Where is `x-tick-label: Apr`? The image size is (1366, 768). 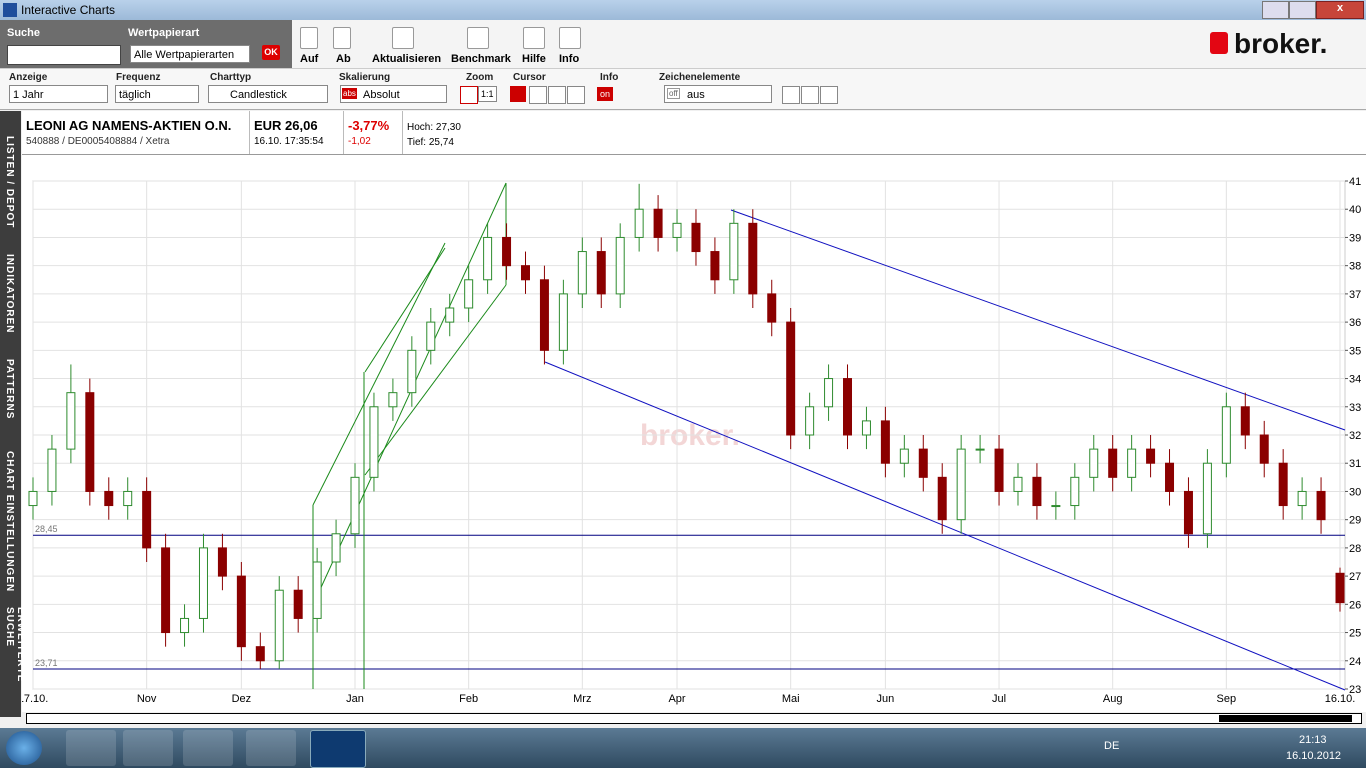 x-tick-label: Apr is located at coordinates (676, 699).